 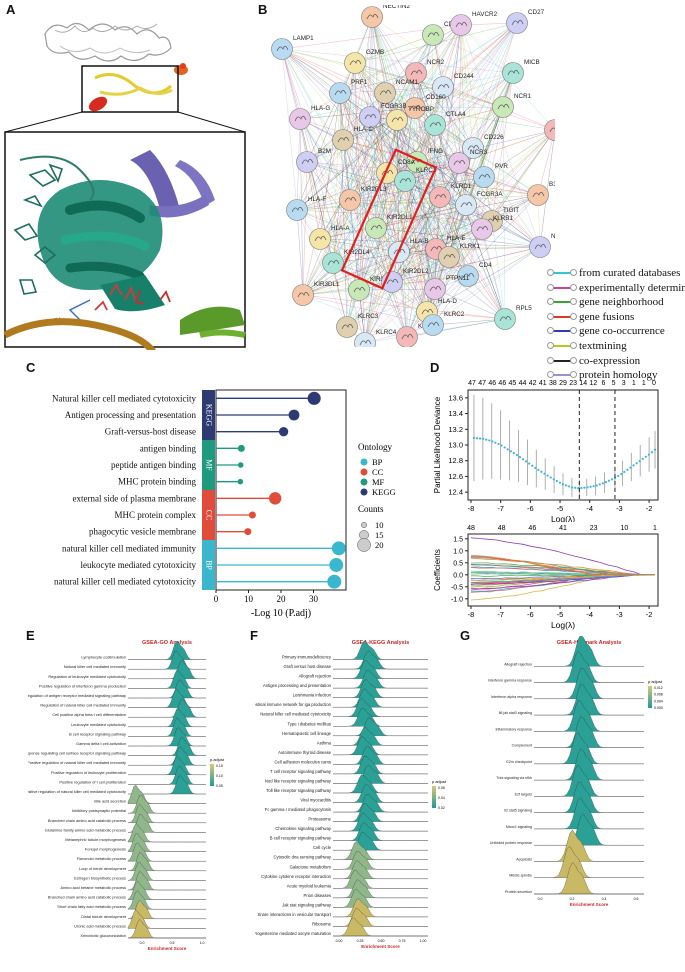 I want to click on ridge-term-label: Cell cycle, so click(x=322, y=847).